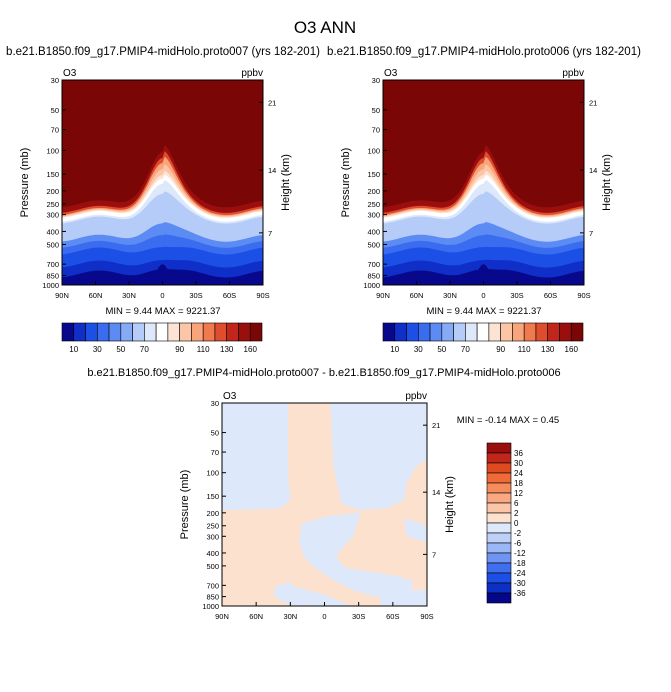  Describe the element at coordinates (518, 533) in the screenshot. I see `colorbar-label: -2` at that location.